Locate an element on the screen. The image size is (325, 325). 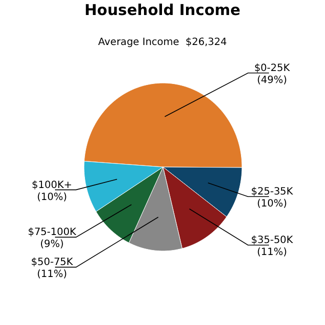
slice-label: $0-25K is located at coordinates (272, 68).